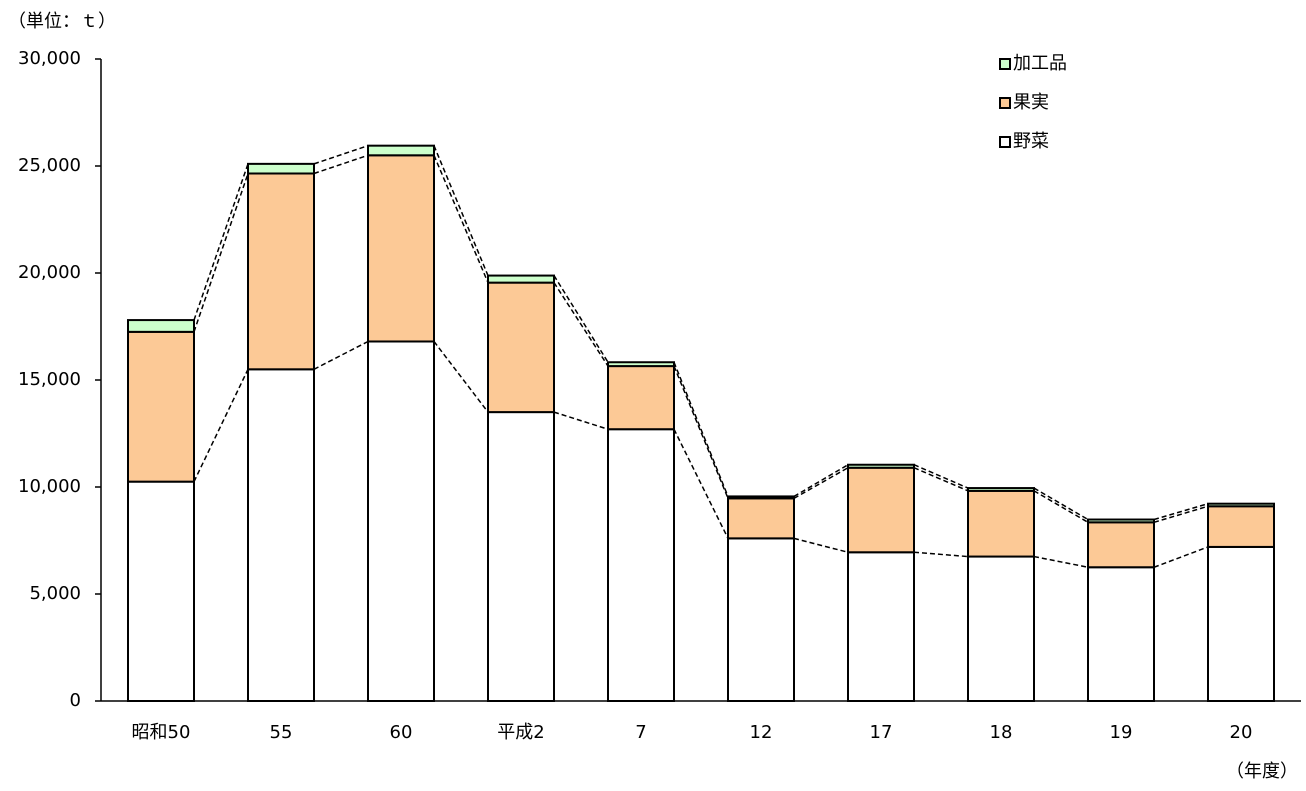 The height and width of the screenshot is (791, 1306). I want to click on y-tick-label: 15,000, so click(49, 379).